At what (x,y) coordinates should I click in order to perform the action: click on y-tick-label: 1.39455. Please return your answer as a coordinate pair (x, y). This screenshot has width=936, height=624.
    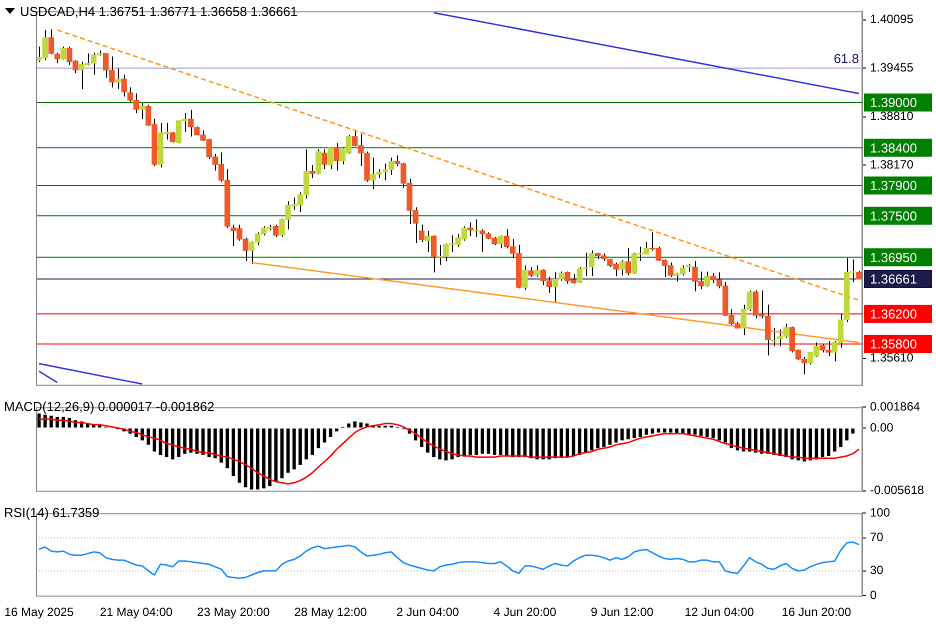
    Looking at the image, I should click on (892, 67).